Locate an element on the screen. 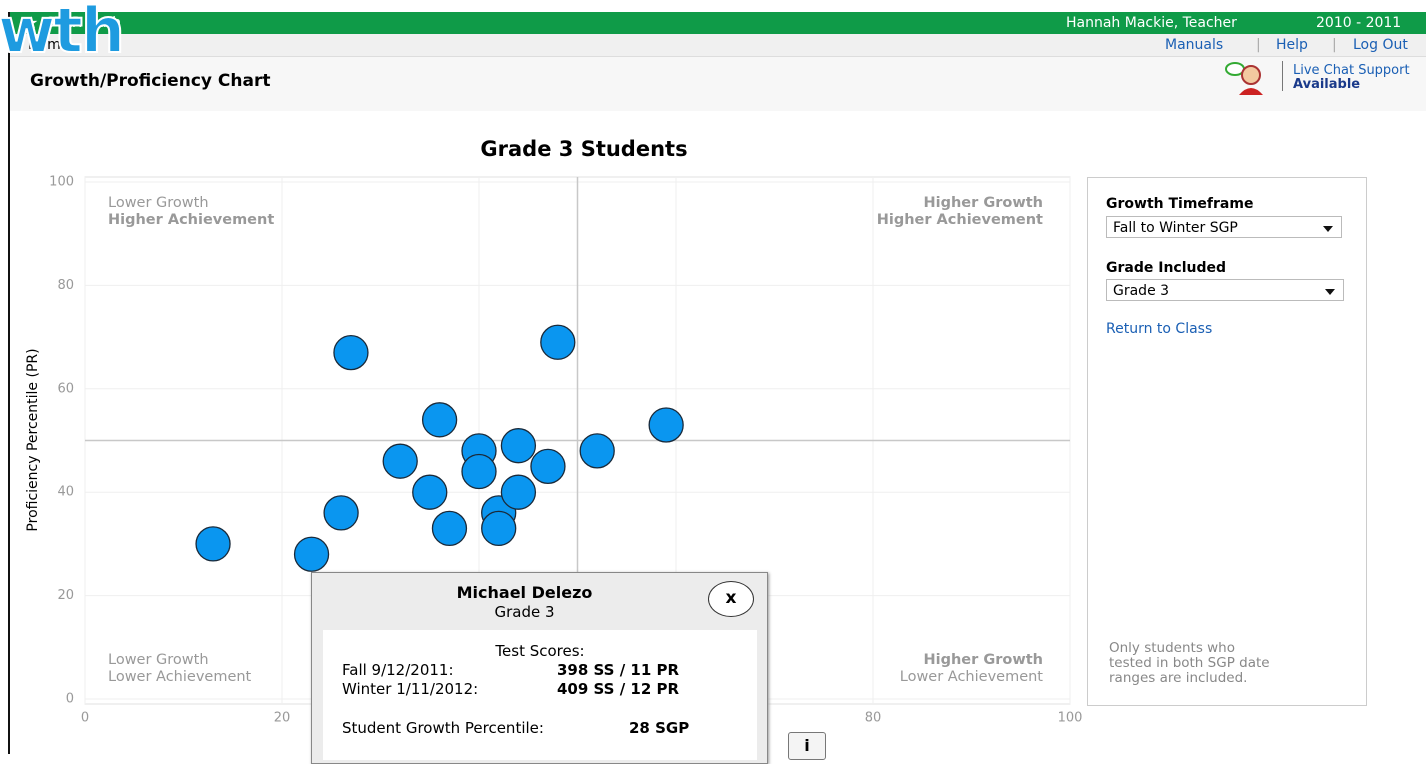 The width and height of the screenshot is (1426, 764). frame-border is located at coordinates (9, 383).